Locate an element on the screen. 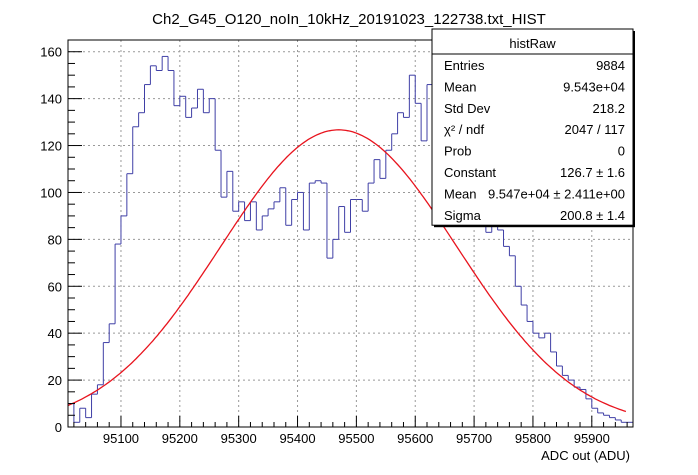 The width and height of the screenshot is (698, 475). y-tick-label: 160 is located at coordinates (51, 52).